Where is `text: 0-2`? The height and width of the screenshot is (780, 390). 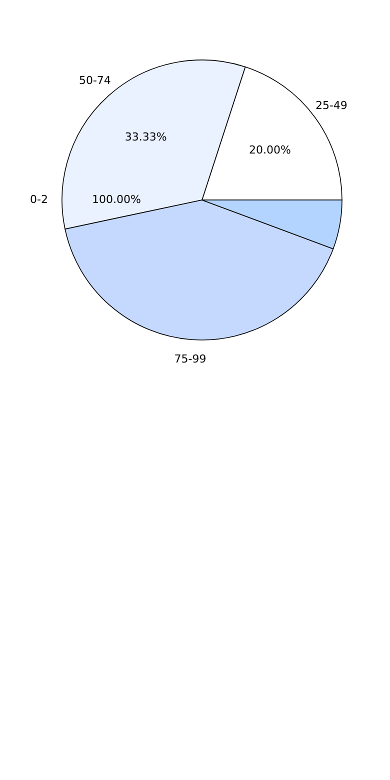
text: 0-2 is located at coordinates (39, 199).